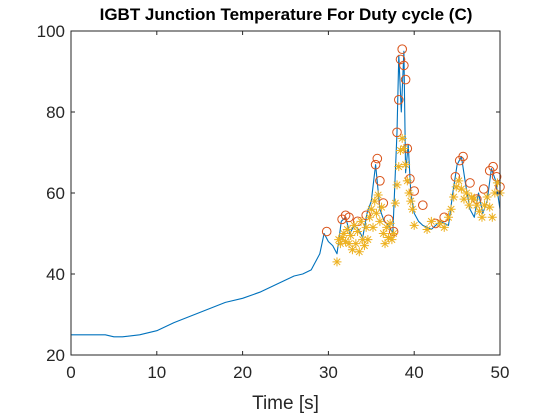  I want to click on x-tick-label: 10, so click(156, 372).